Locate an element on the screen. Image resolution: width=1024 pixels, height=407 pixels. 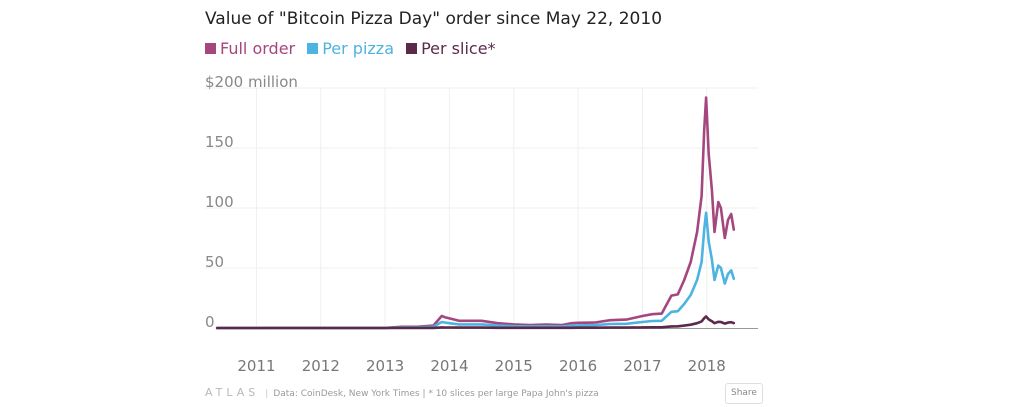
x-tick-label: 2017 is located at coordinates (642, 366).